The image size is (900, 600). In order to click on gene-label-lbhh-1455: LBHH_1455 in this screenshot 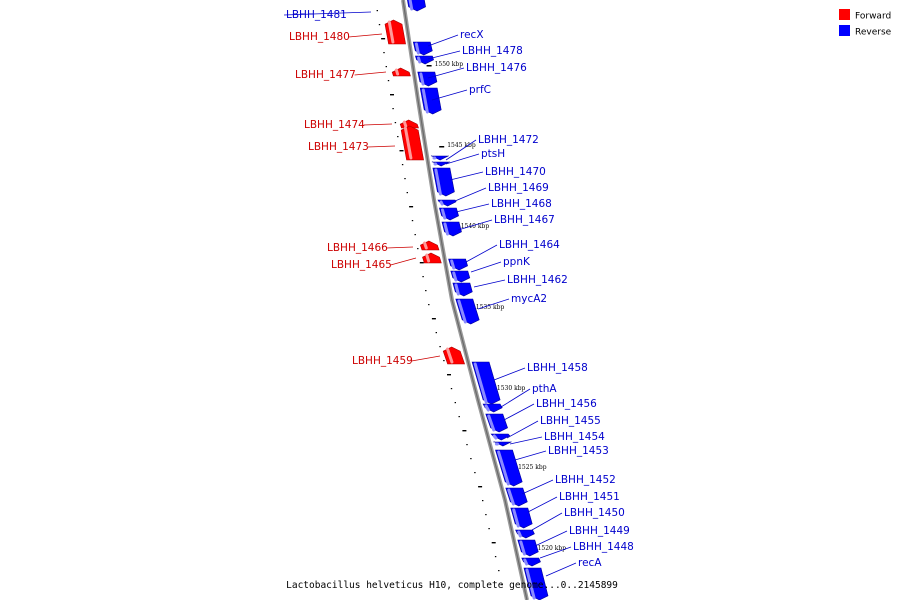, I will do `click(570, 421)`.